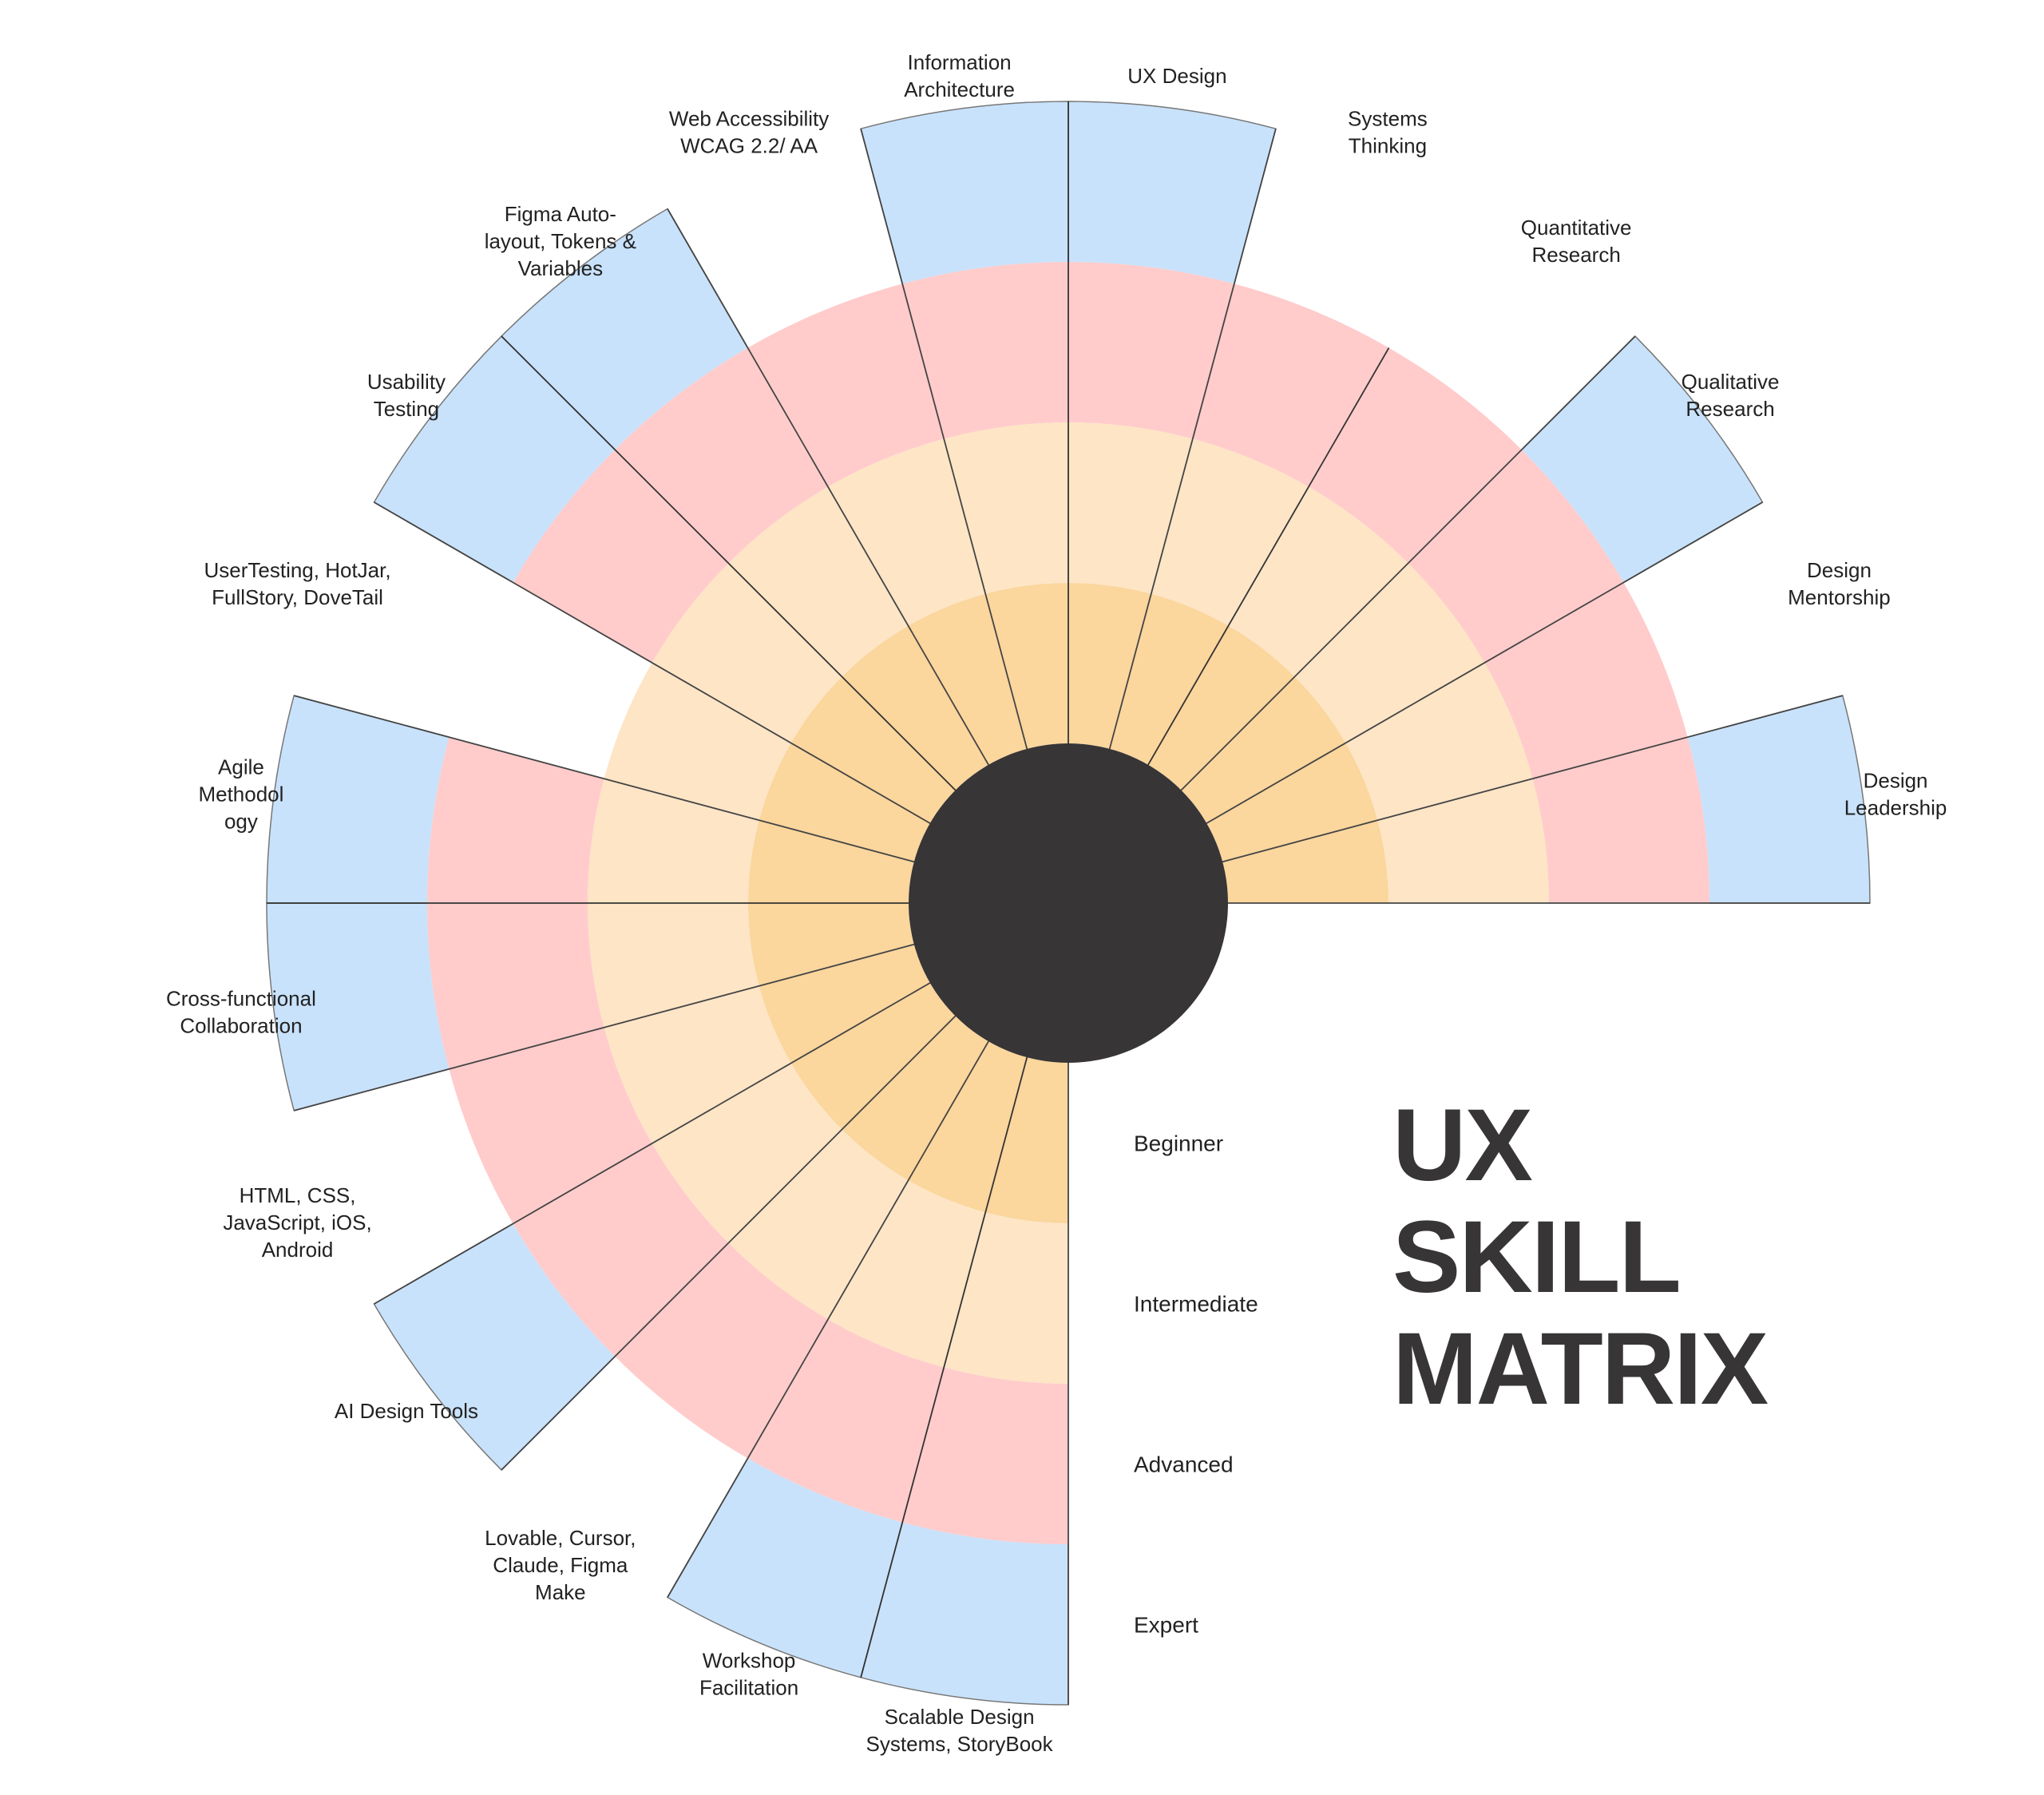 The height and width of the screenshot is (1795, 2044). What do you see at coordinates (1176, 76) in the screenshot?
I see `skill-label: UX Design` at bounding box center [1176, 76].